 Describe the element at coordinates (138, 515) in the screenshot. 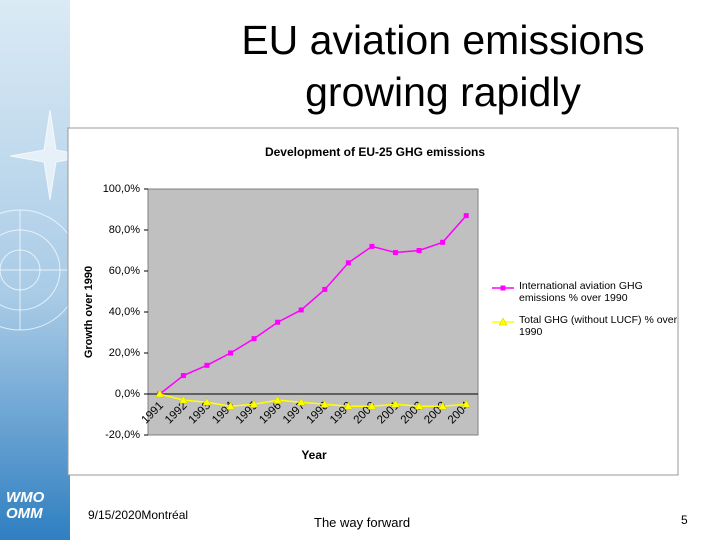

I see `date-place: 9/15/2020Montréal` at that location.